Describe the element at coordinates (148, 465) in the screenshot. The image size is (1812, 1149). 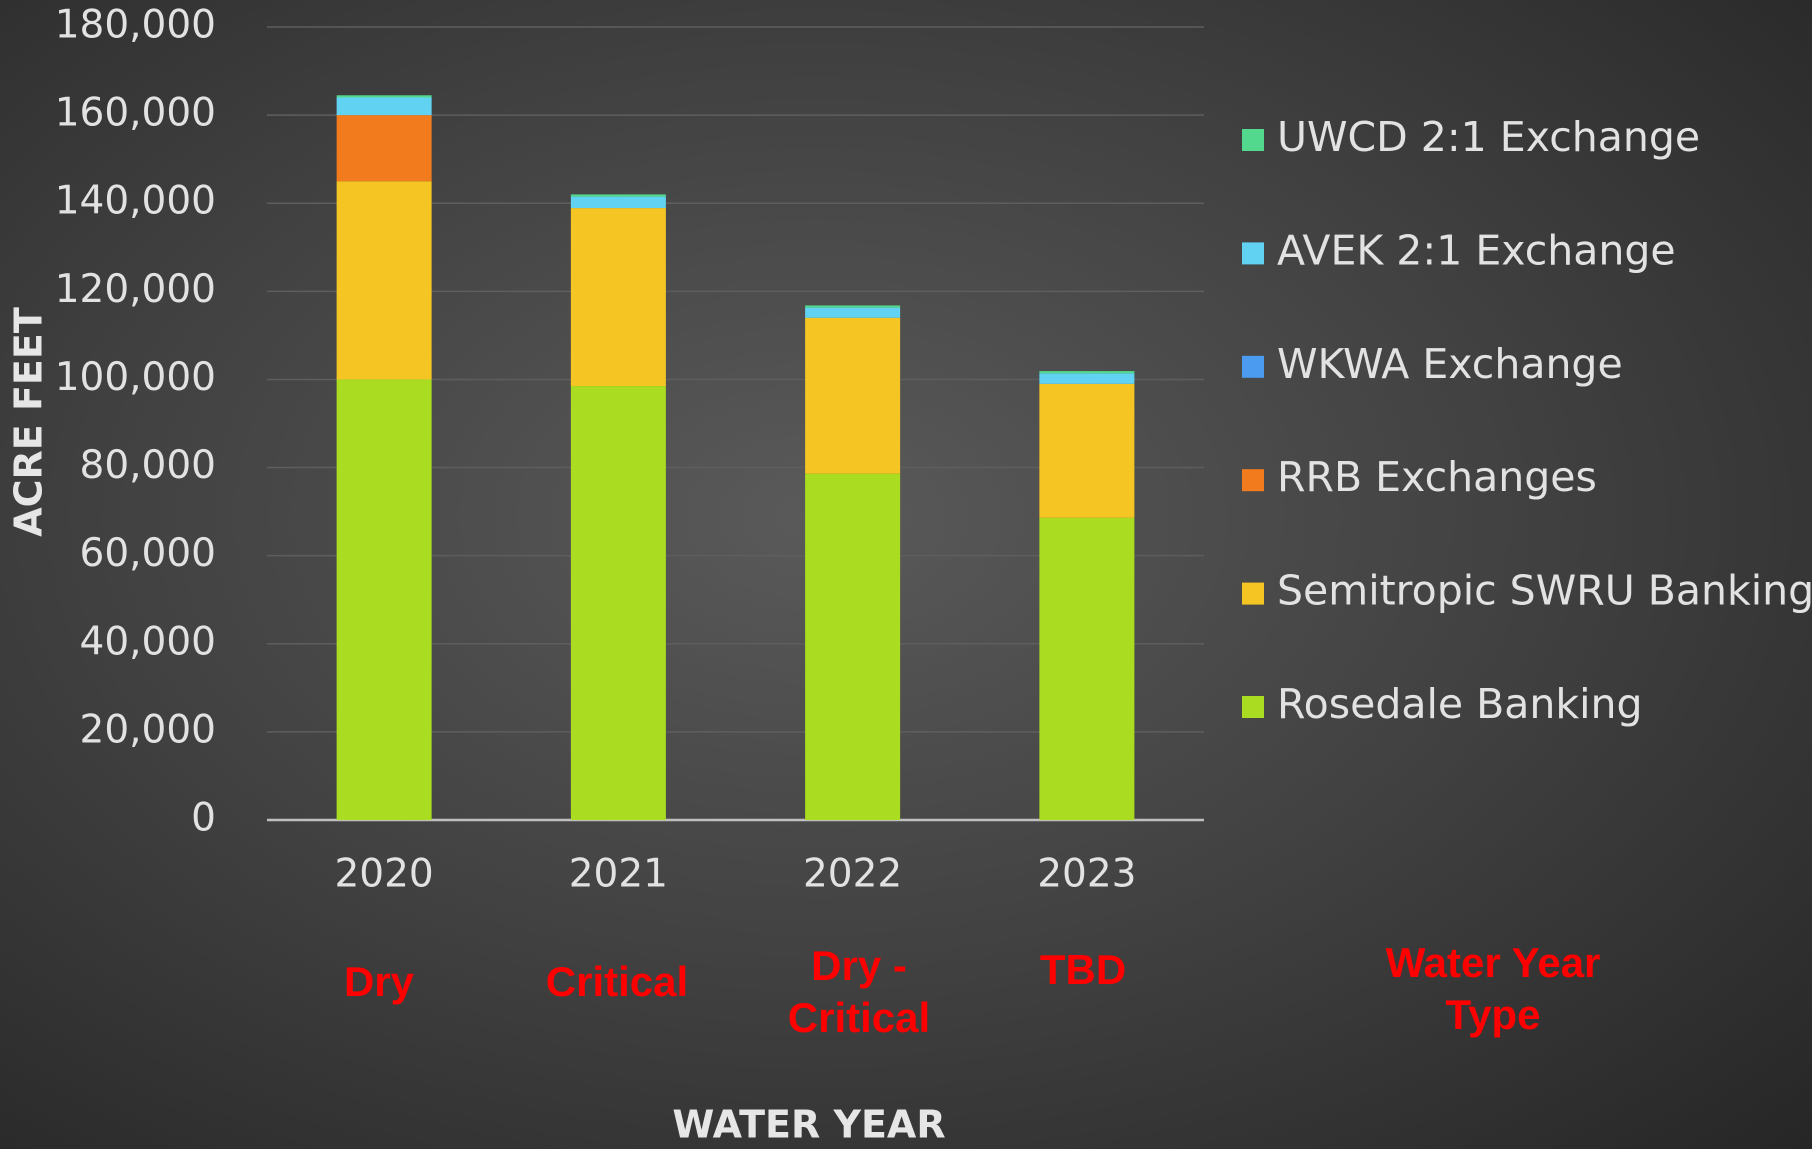
I see `y-tick-label: 80,000` at that location.